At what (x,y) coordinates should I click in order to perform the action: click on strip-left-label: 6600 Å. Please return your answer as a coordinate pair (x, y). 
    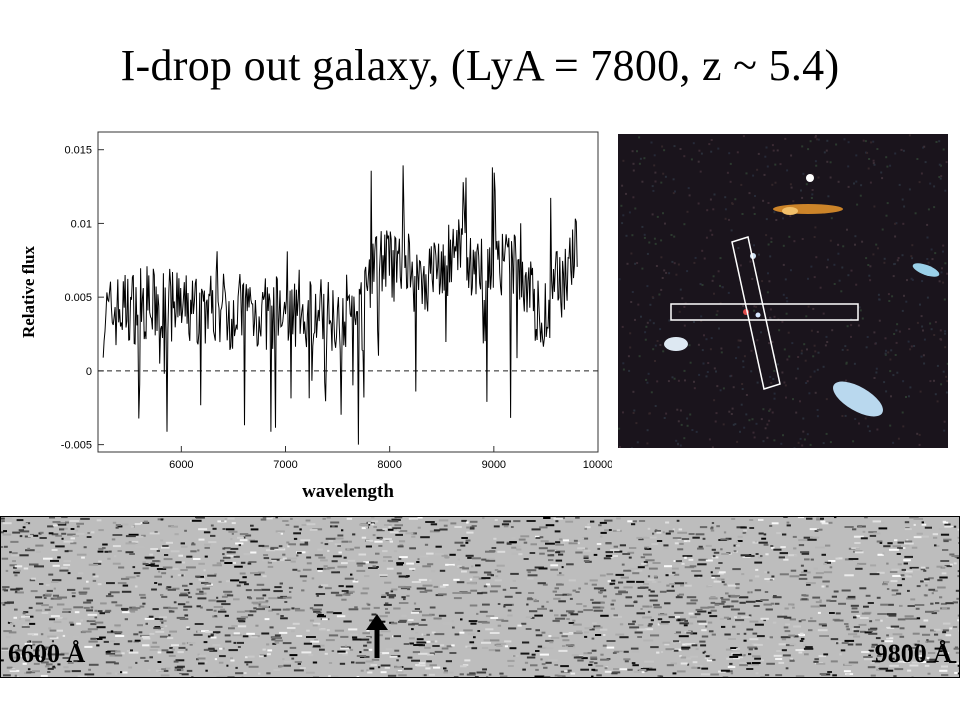
    Looking at the image, I should click on (47, 653).